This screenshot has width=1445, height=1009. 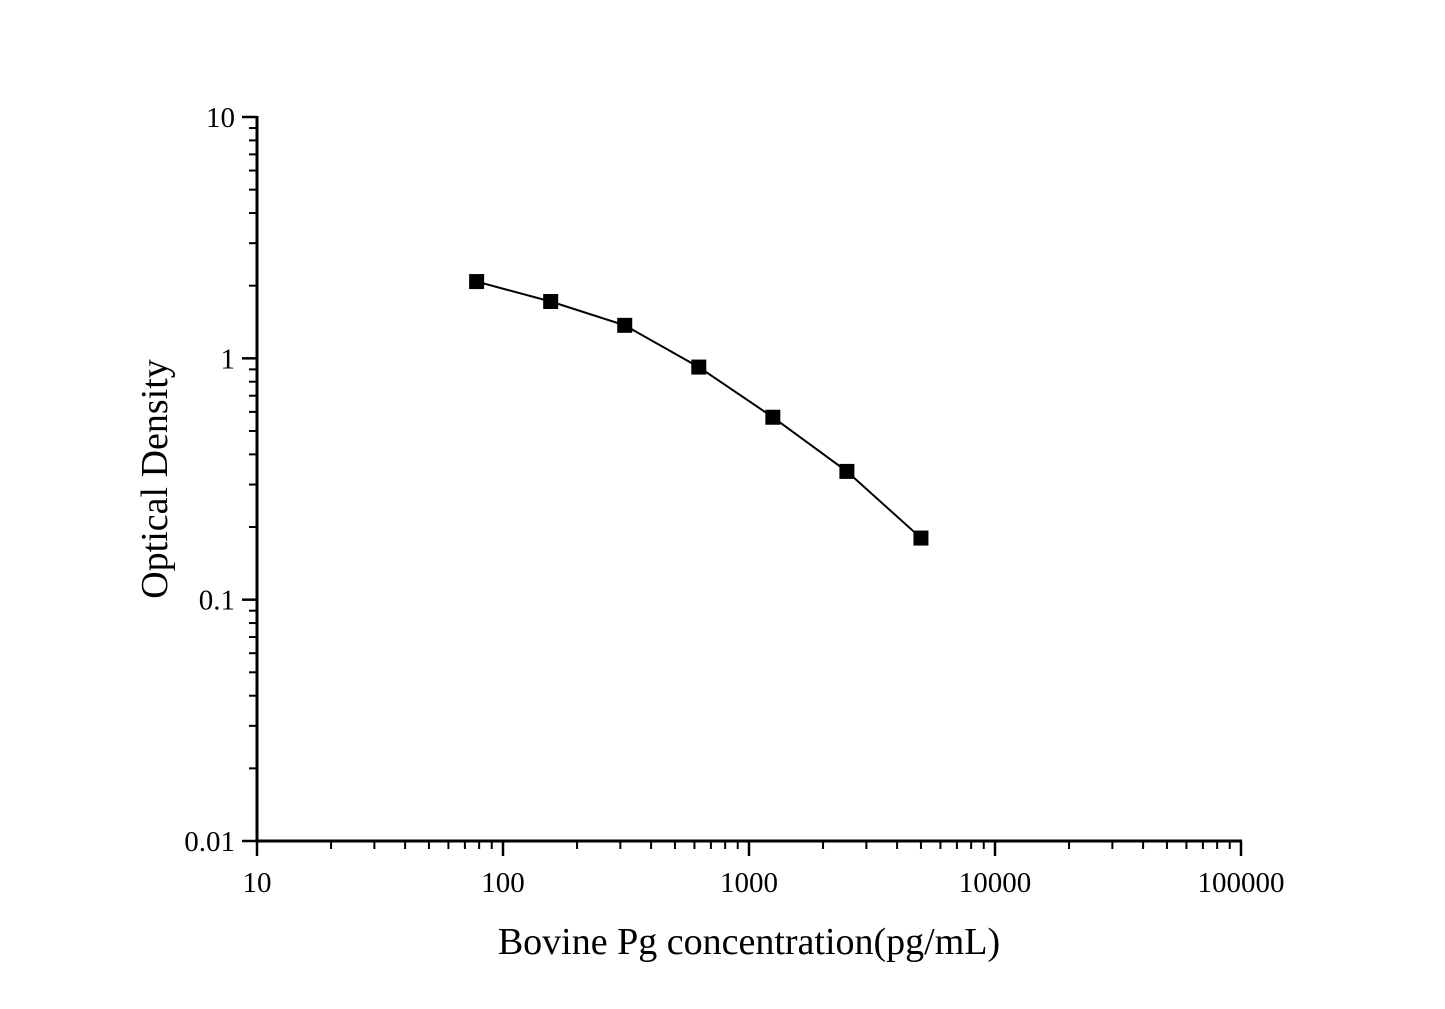 What do you see at coordinates (217, 601) in the screenshot?
I see `y-tick-label: 0.1` at bounding box center [217, 601].